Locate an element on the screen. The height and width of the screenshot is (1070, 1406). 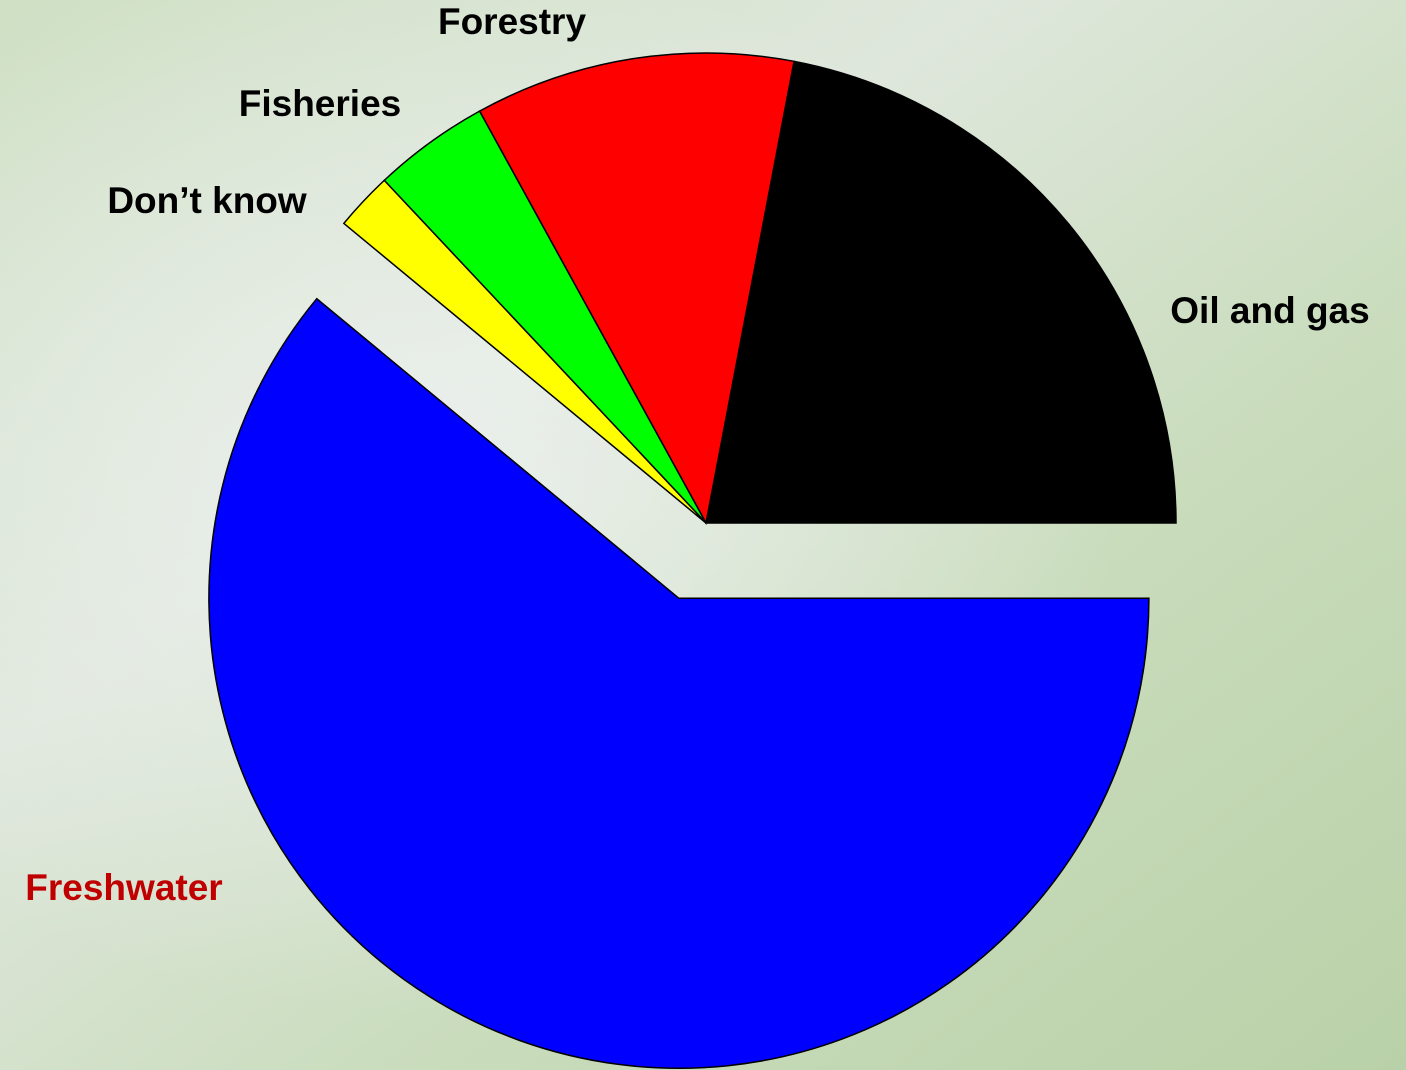
slice-label: Oil and gas is located at coordinates (1269, 310).